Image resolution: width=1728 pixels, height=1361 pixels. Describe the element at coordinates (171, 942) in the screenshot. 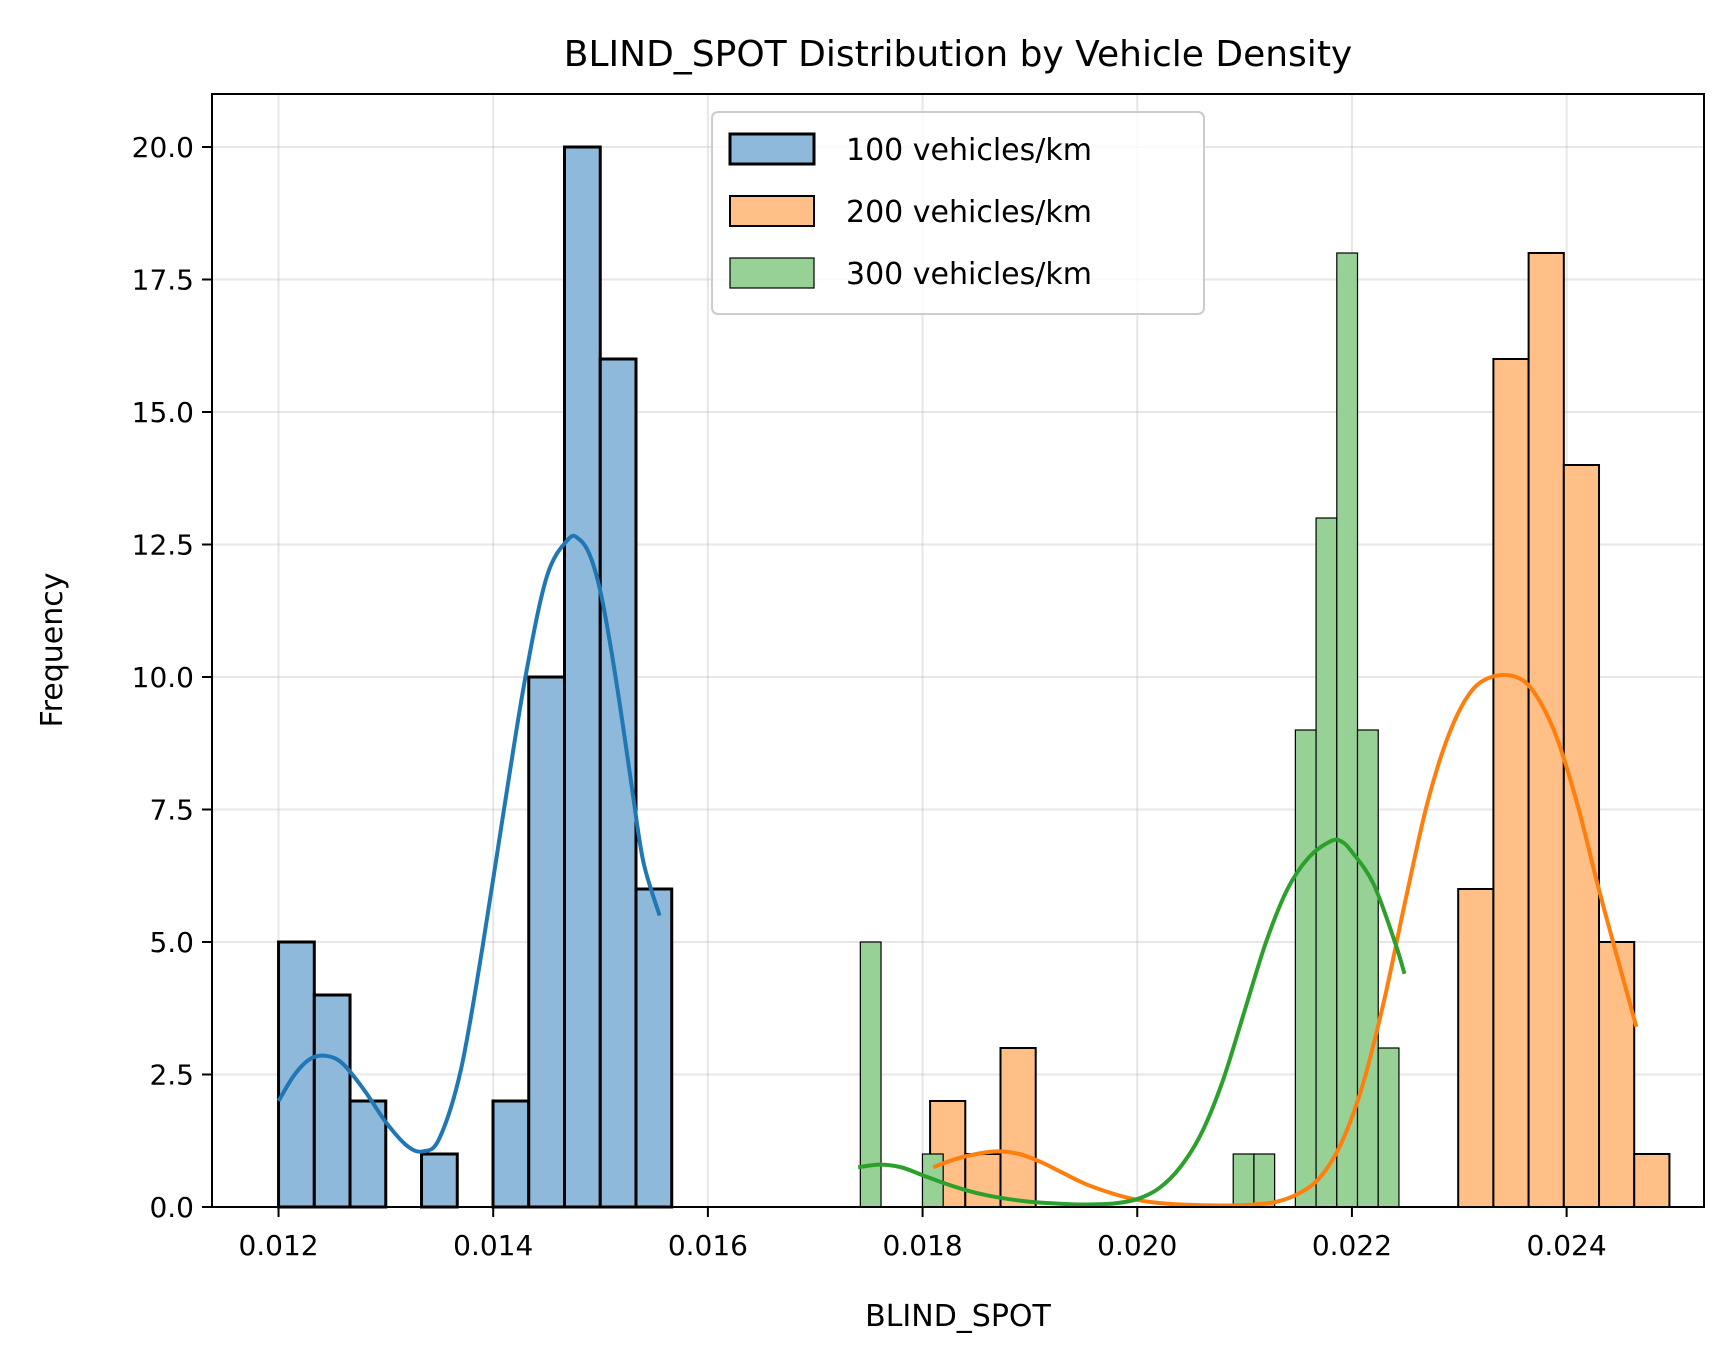

I see `y-tick-label-2: 5.0` at that location.